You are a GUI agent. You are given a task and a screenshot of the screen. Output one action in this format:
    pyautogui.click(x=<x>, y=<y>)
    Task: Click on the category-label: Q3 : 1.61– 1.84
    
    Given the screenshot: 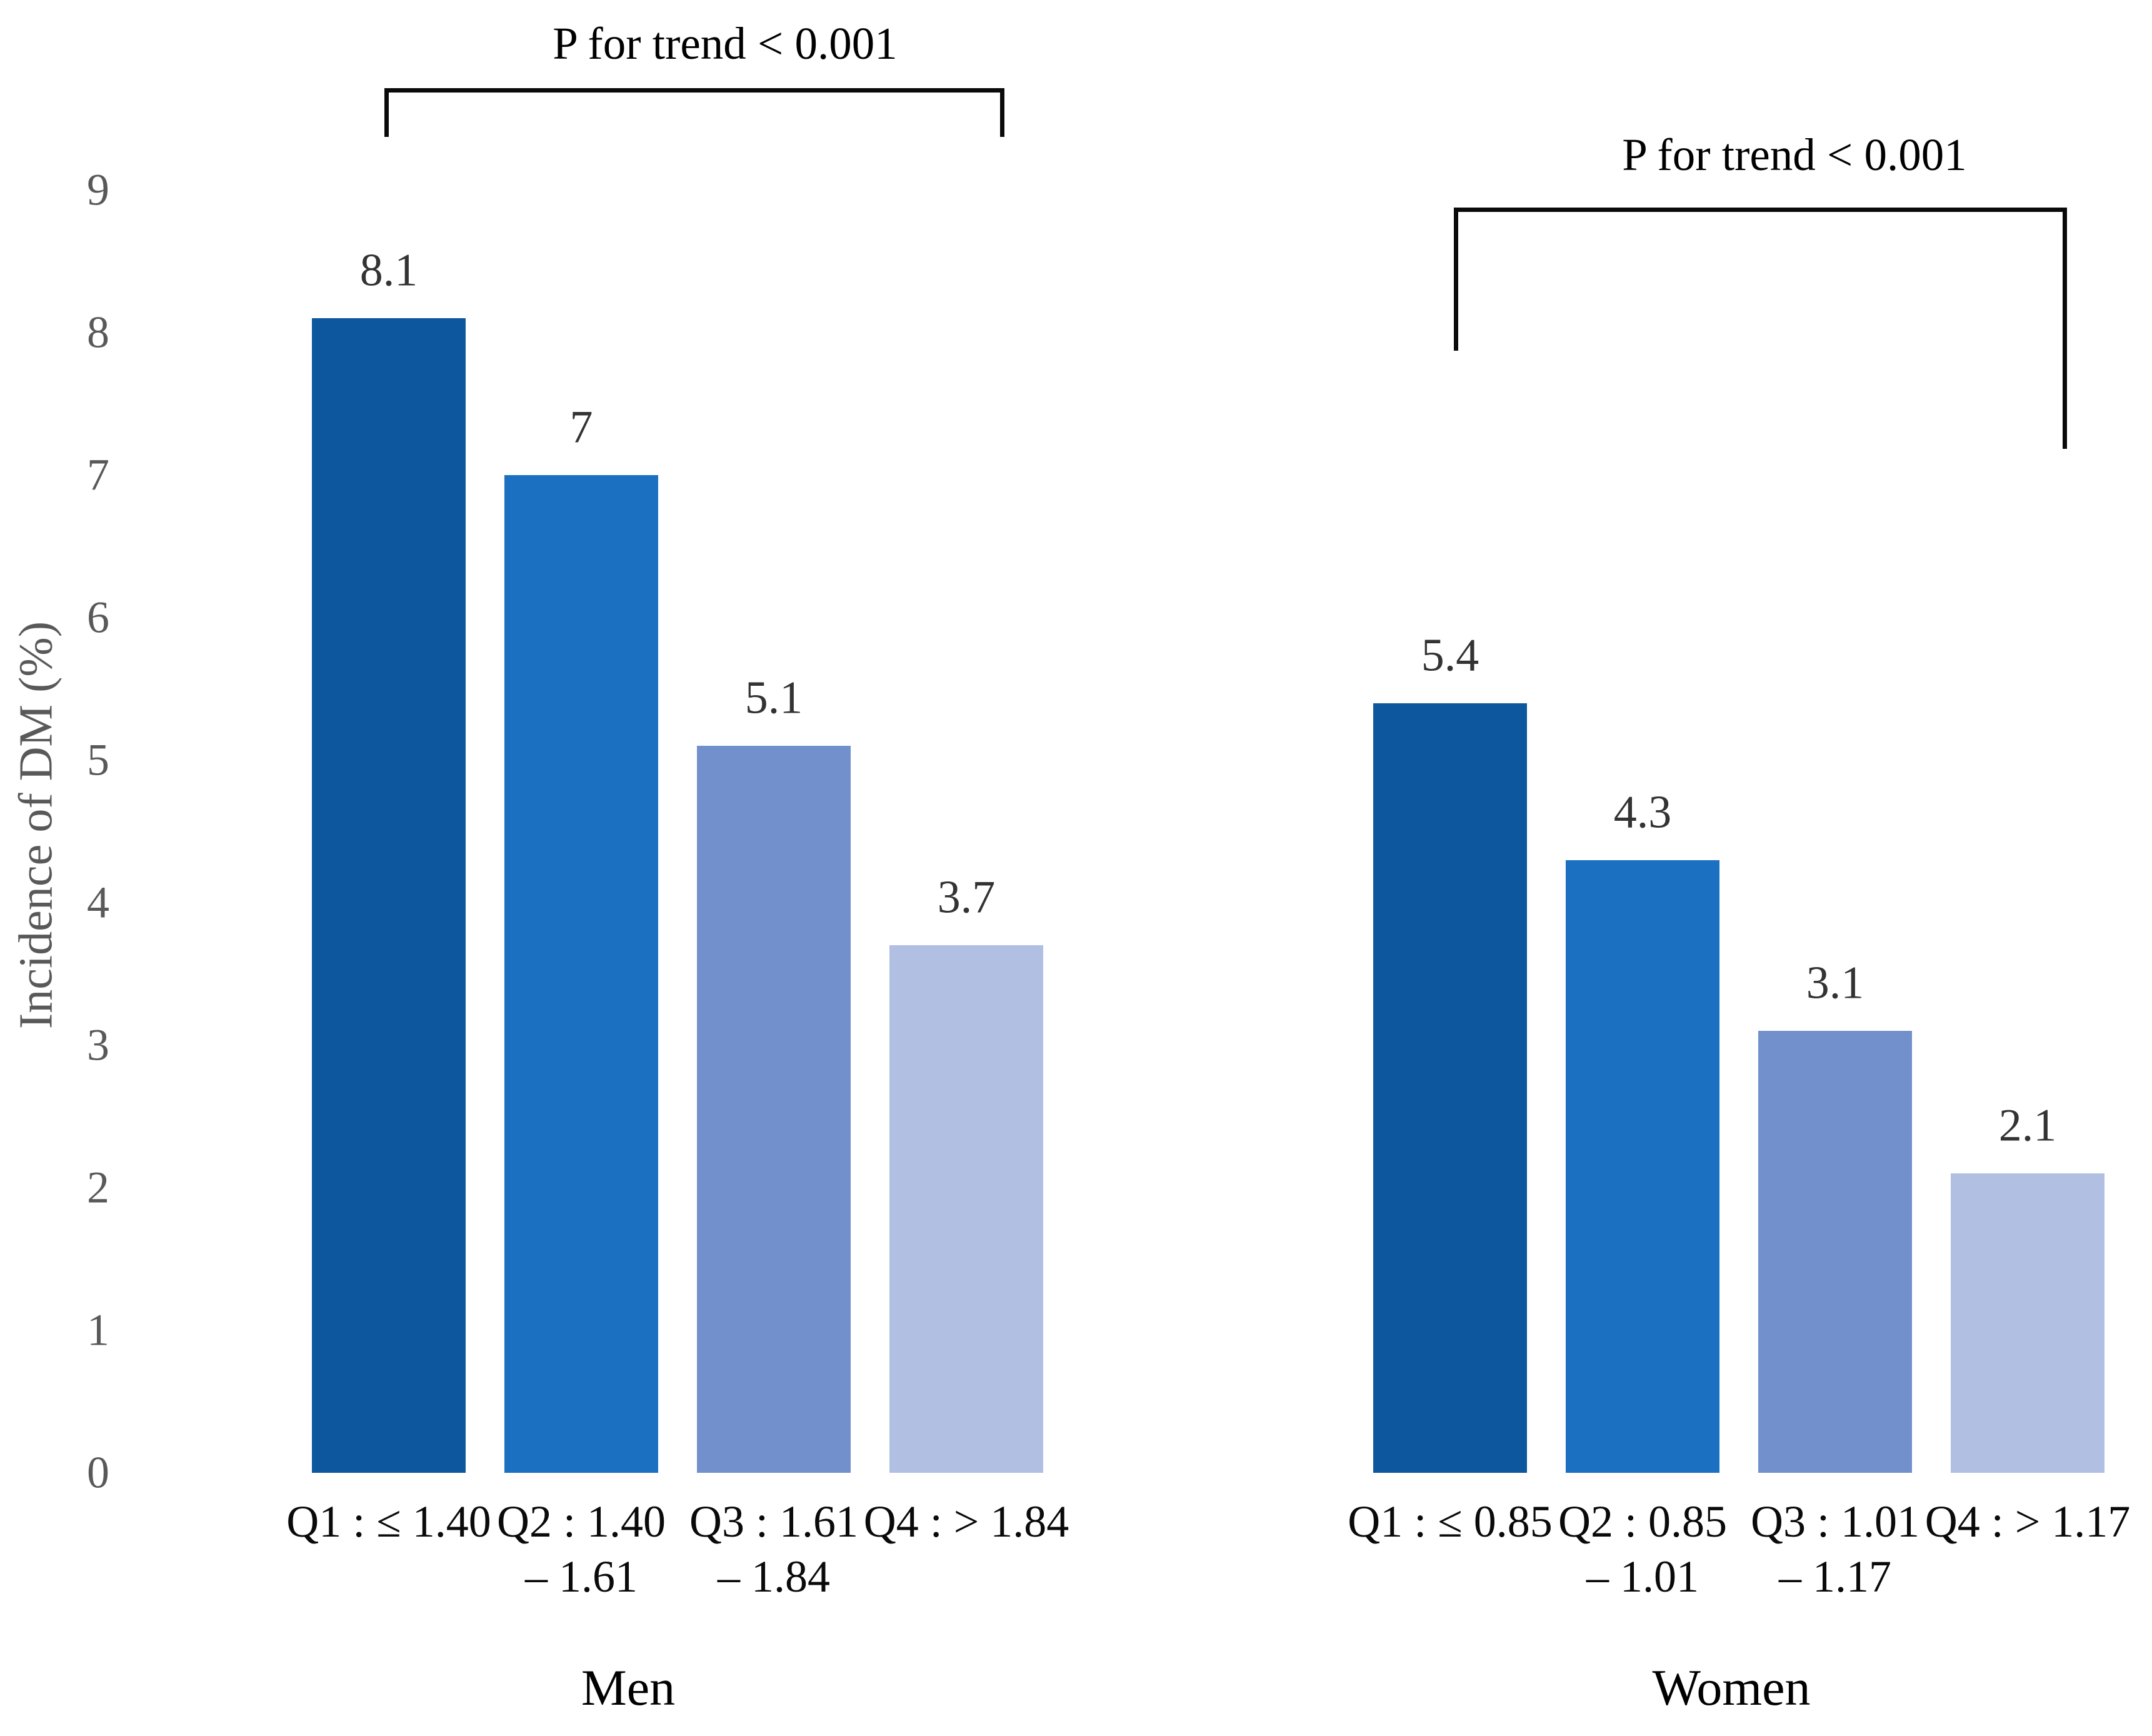 What is the action you would take?
    pyautogui.click(x=773, y=1549)
    